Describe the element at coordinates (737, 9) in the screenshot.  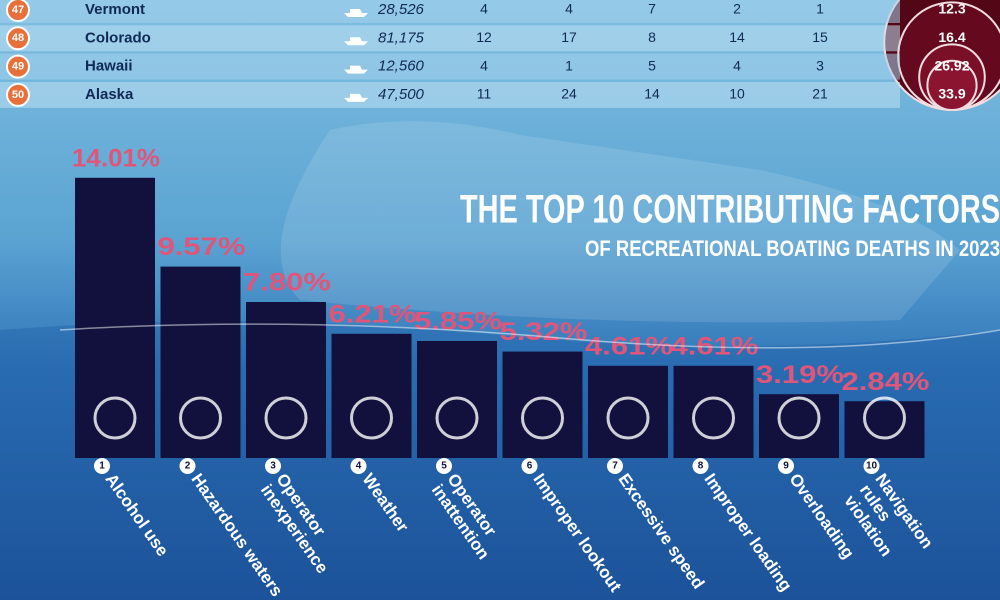
I see `count: 2` at that location.